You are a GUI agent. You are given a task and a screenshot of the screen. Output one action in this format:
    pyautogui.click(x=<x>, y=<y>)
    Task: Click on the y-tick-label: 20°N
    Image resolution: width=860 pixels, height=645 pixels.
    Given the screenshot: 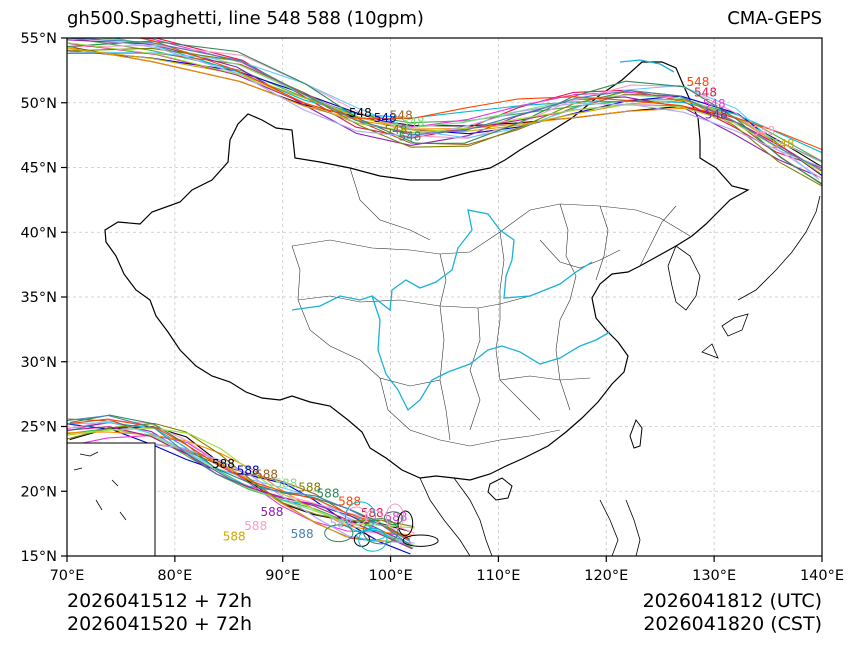 What is the action you would take?
    pyautogui.click(x=38, y=492)
    